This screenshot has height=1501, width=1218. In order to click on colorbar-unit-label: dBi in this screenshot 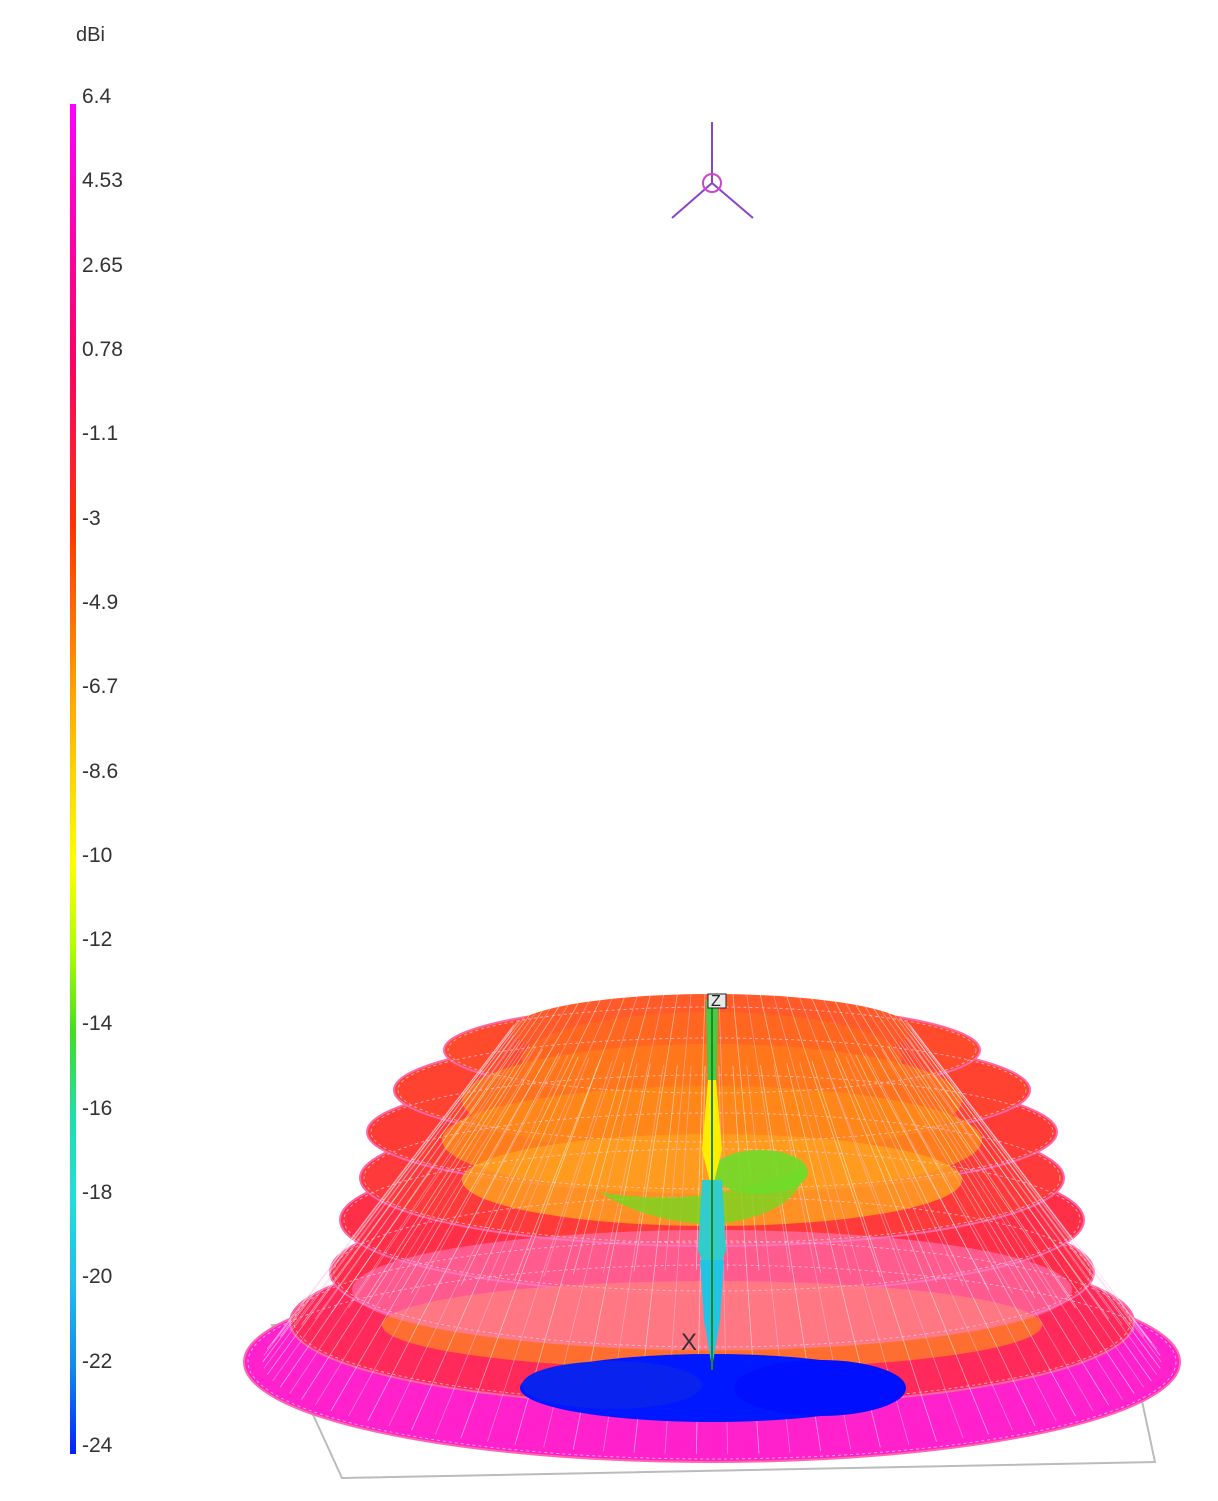, I will do `click(90, 35)`.